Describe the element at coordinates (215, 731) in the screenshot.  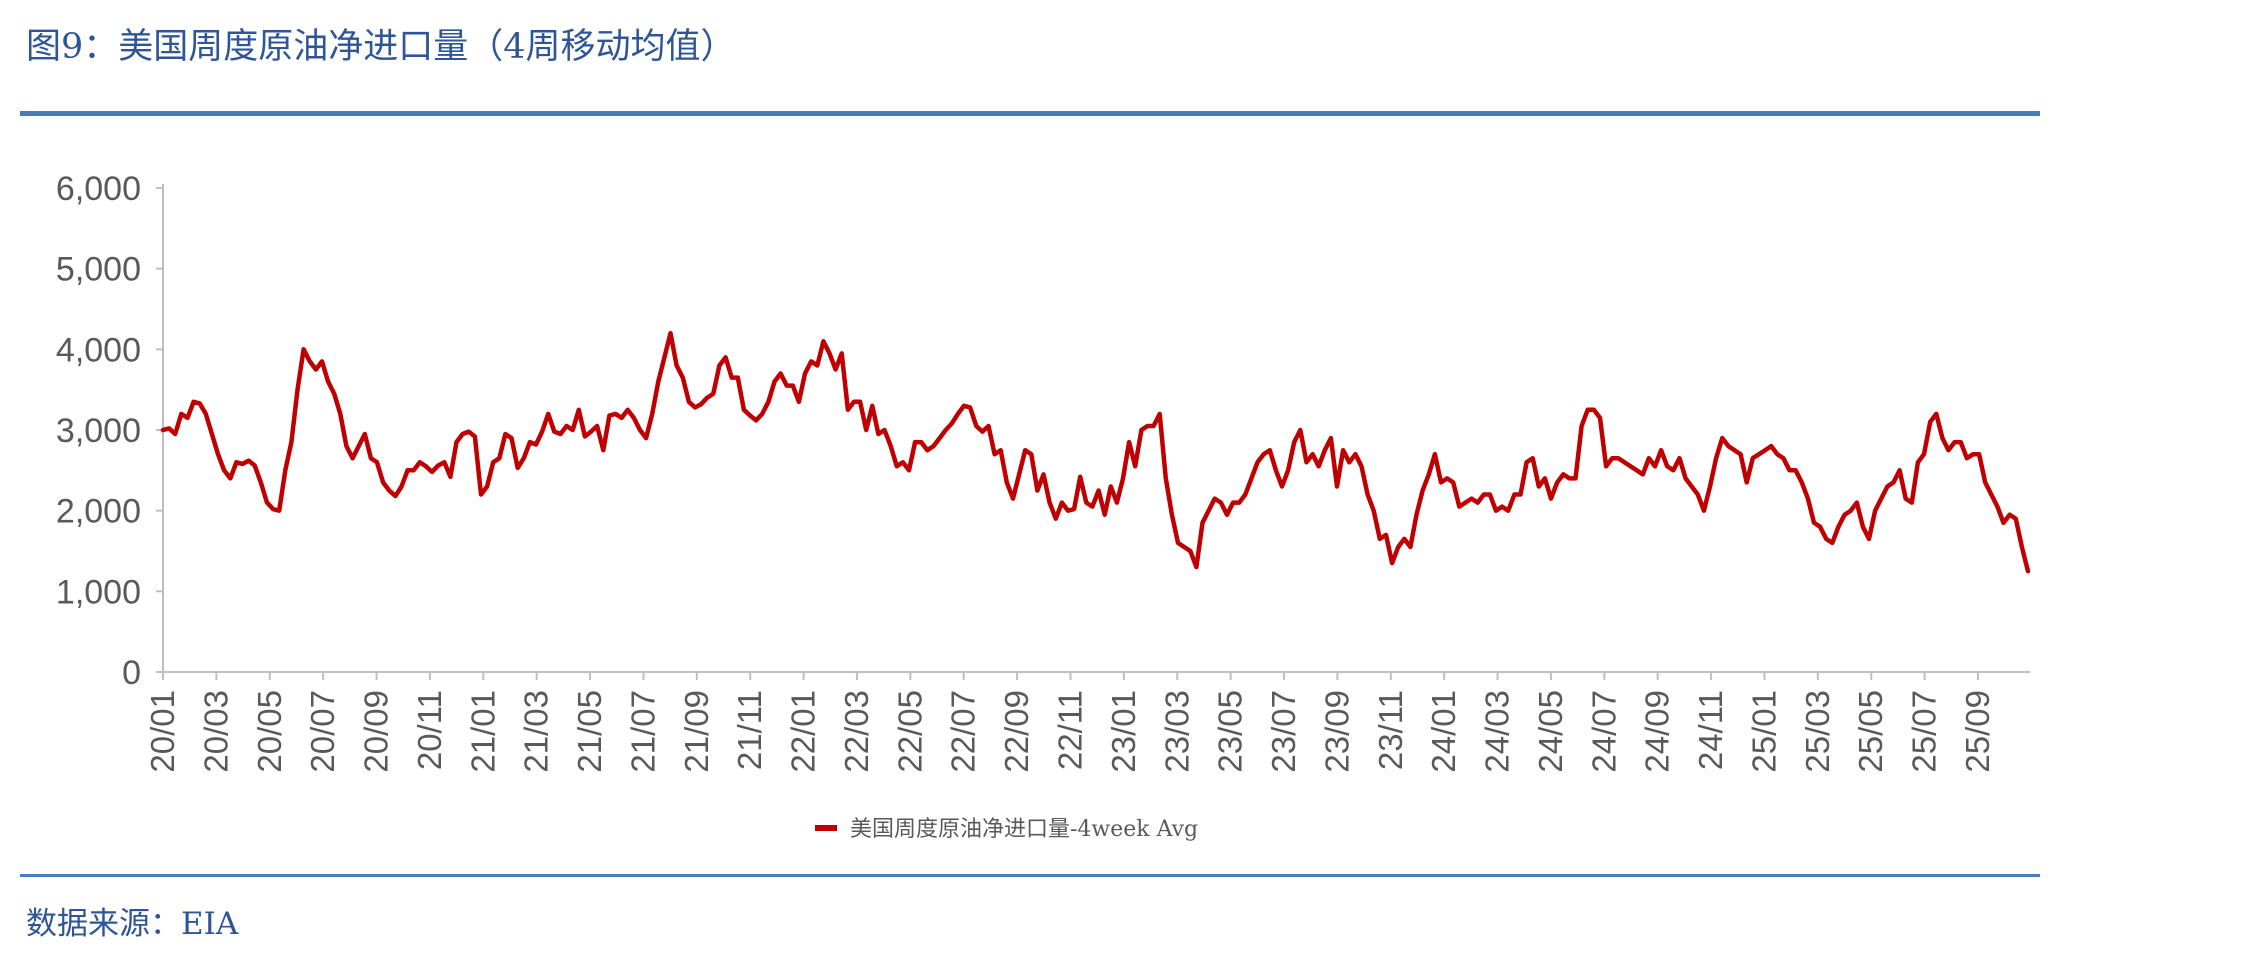
I see `x-tick-label: 20/03` at that location.